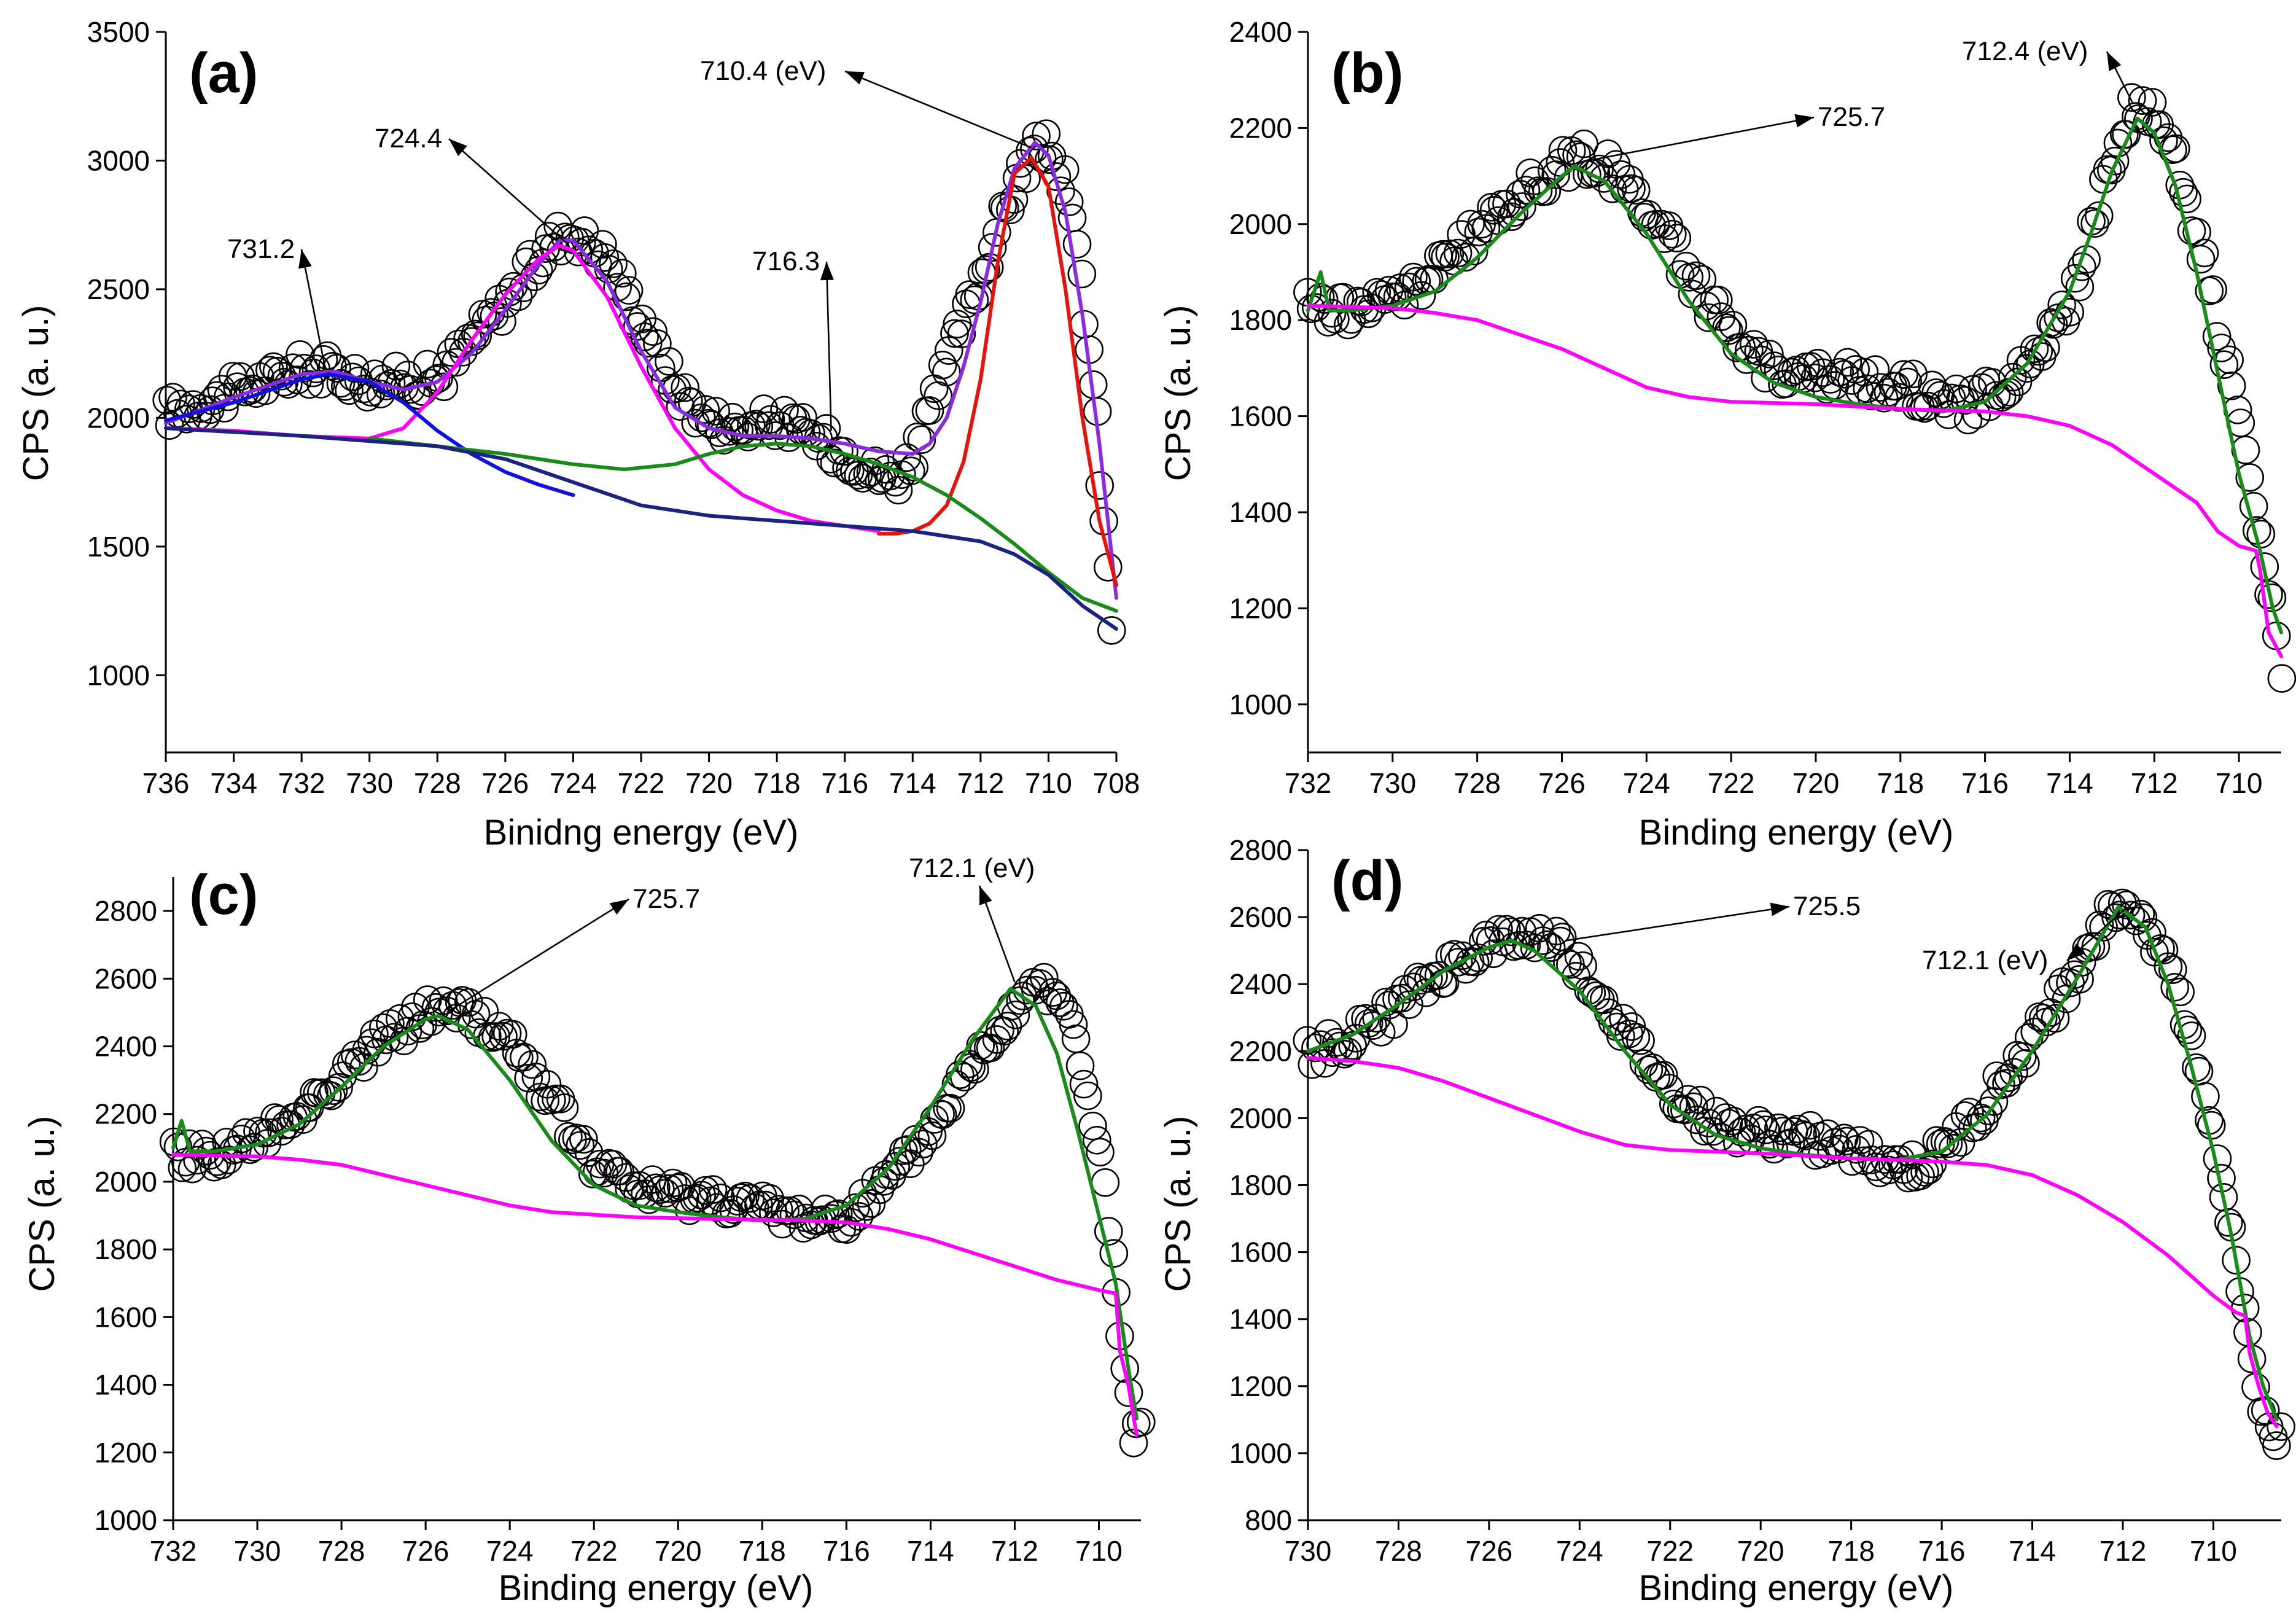  What do you see at coordinates (510, 1551) in the screenshot?
I see `x-tick-label: 724` at bounding box center [510, 1551].